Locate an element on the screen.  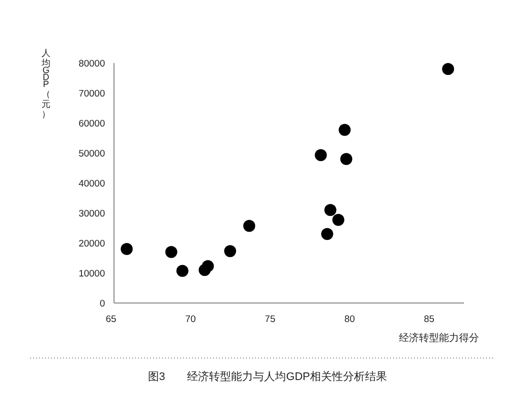
x-tick-label: 85 is located at coordinates (429, 319).